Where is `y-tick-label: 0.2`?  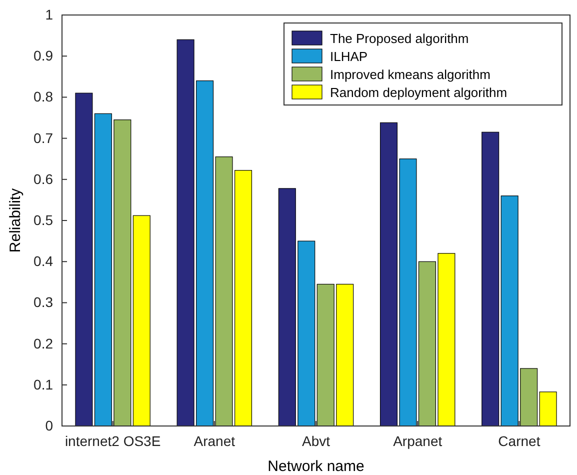 y-tick-label: 0.2 is located at coordinates (44, 343).